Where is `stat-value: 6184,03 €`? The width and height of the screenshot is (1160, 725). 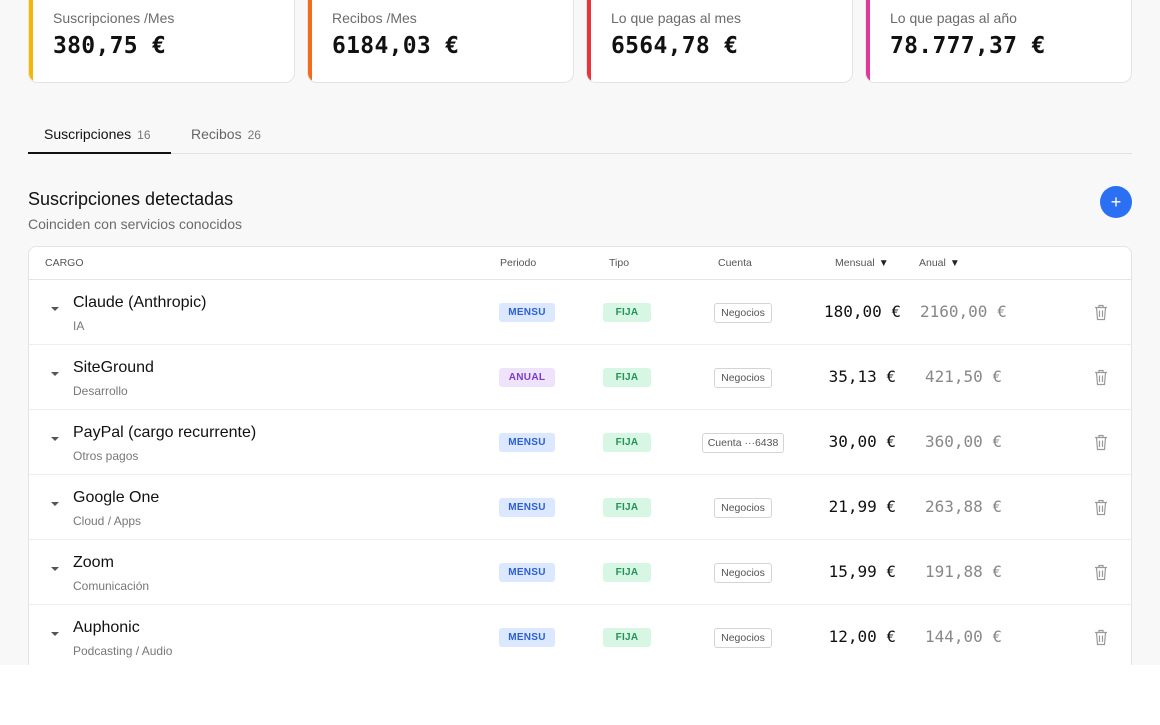
stat-value: 6184,03 € is located at coordinates (396, 46).